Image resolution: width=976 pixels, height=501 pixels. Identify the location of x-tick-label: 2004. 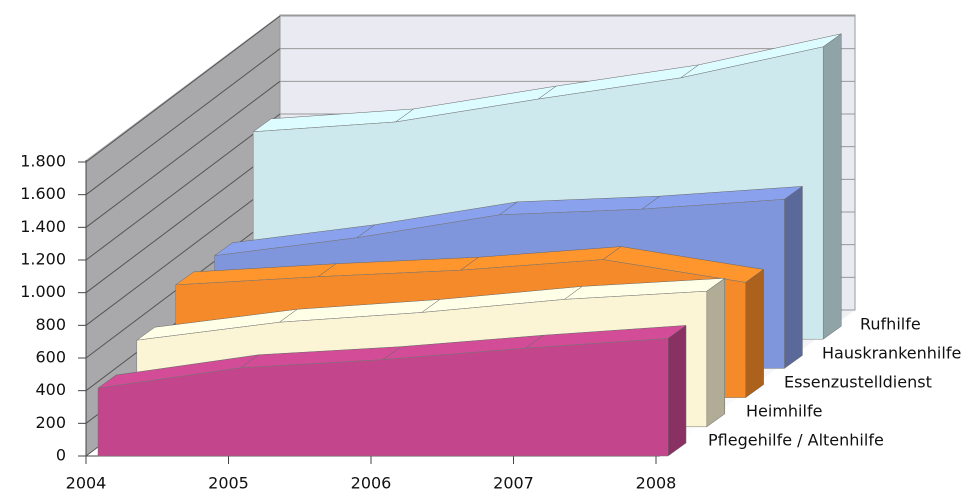
(86, 483).